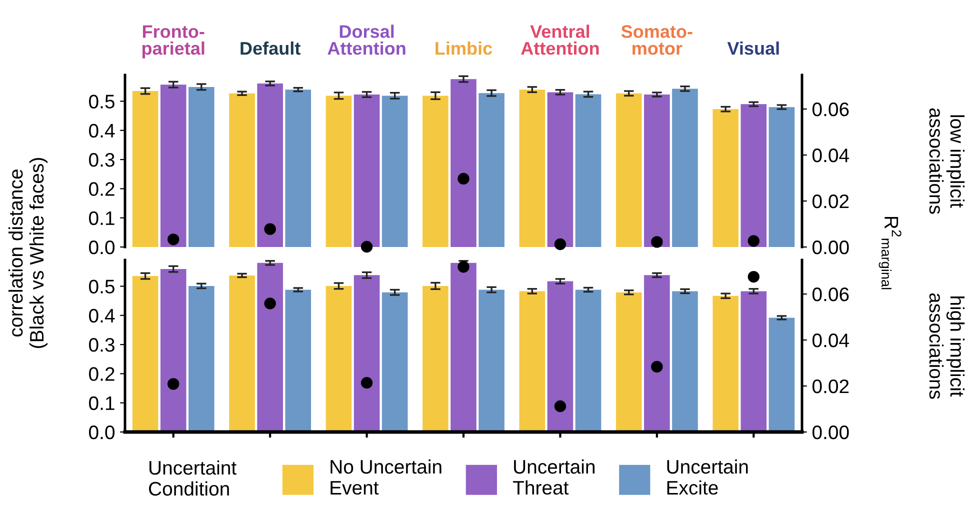 The image size is (973, 516). Describe the element at coordinates (386, 477) in the screenshot. I see `legend-label: No Uncertain Event` at that location.